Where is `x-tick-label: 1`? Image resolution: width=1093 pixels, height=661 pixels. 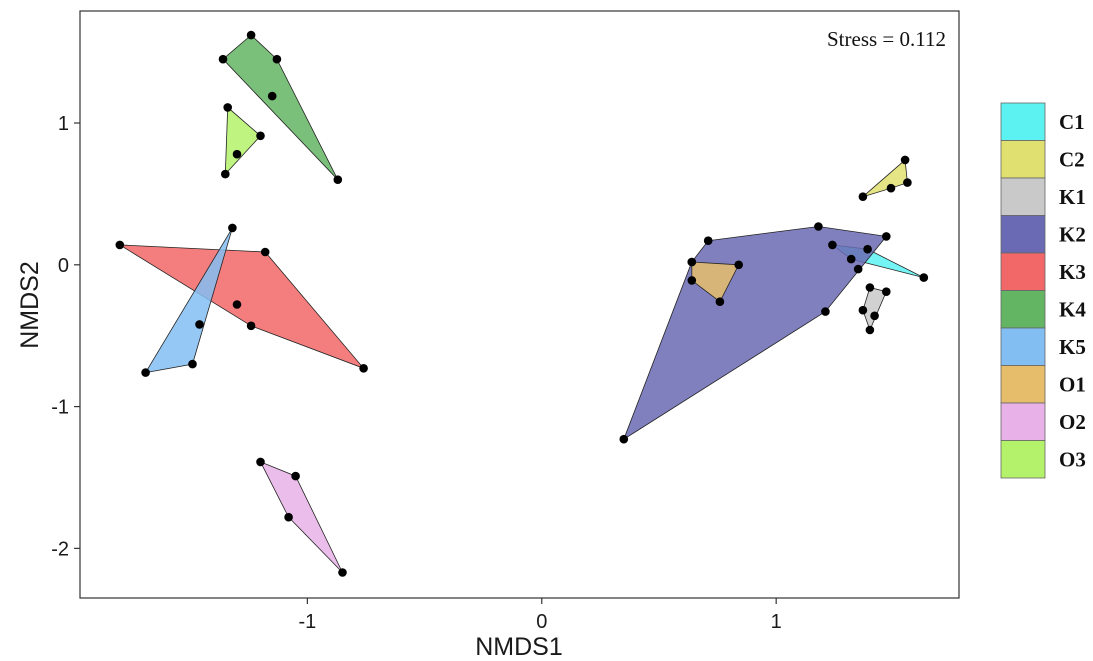
x-tick-label: 1 is located at coordinates (776, 622).